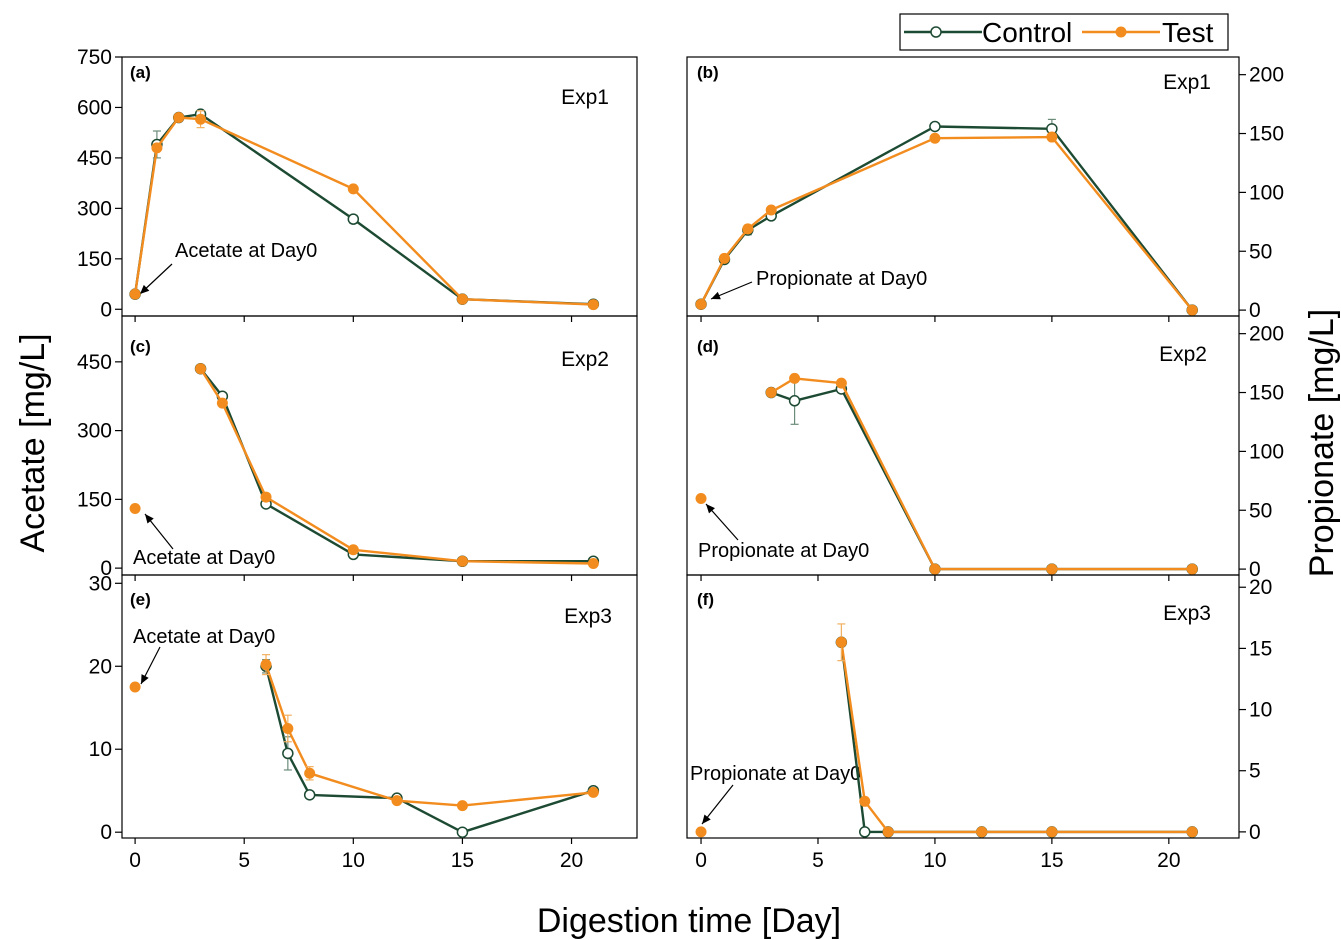 Image resolution: width=1341 pixels, height=940 pixels. I want to click on panel-c-frame, so click(379, 445).